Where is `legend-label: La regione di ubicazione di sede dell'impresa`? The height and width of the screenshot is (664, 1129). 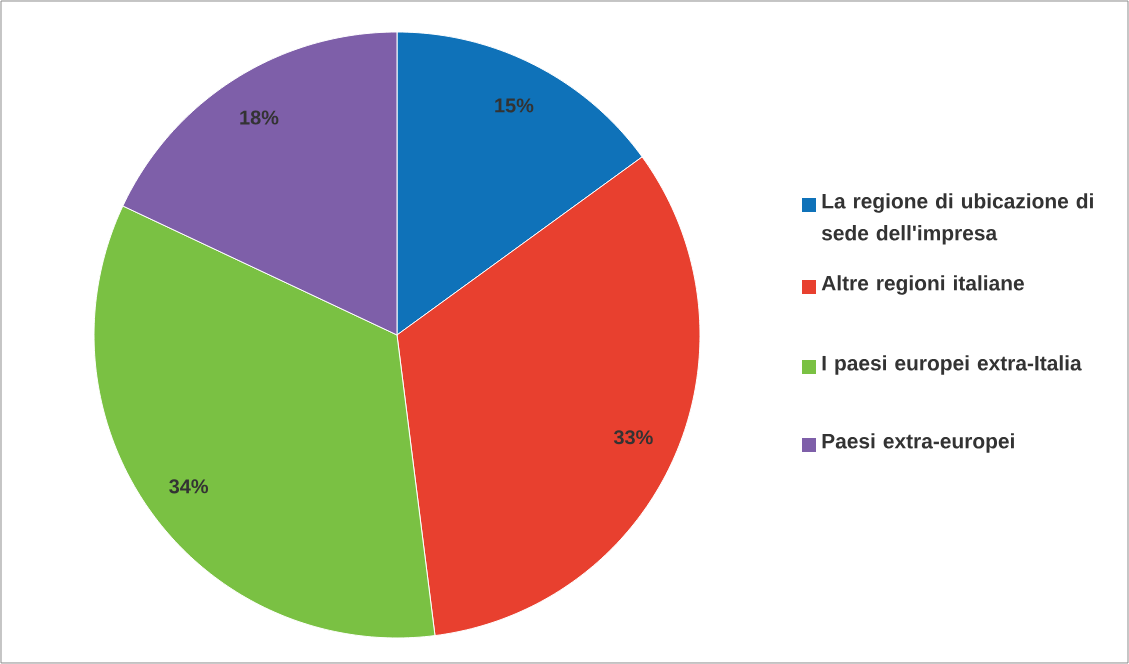
legend-label: La regione di ubicazione di sede dell'impresa is located at coordinates (957, 219).